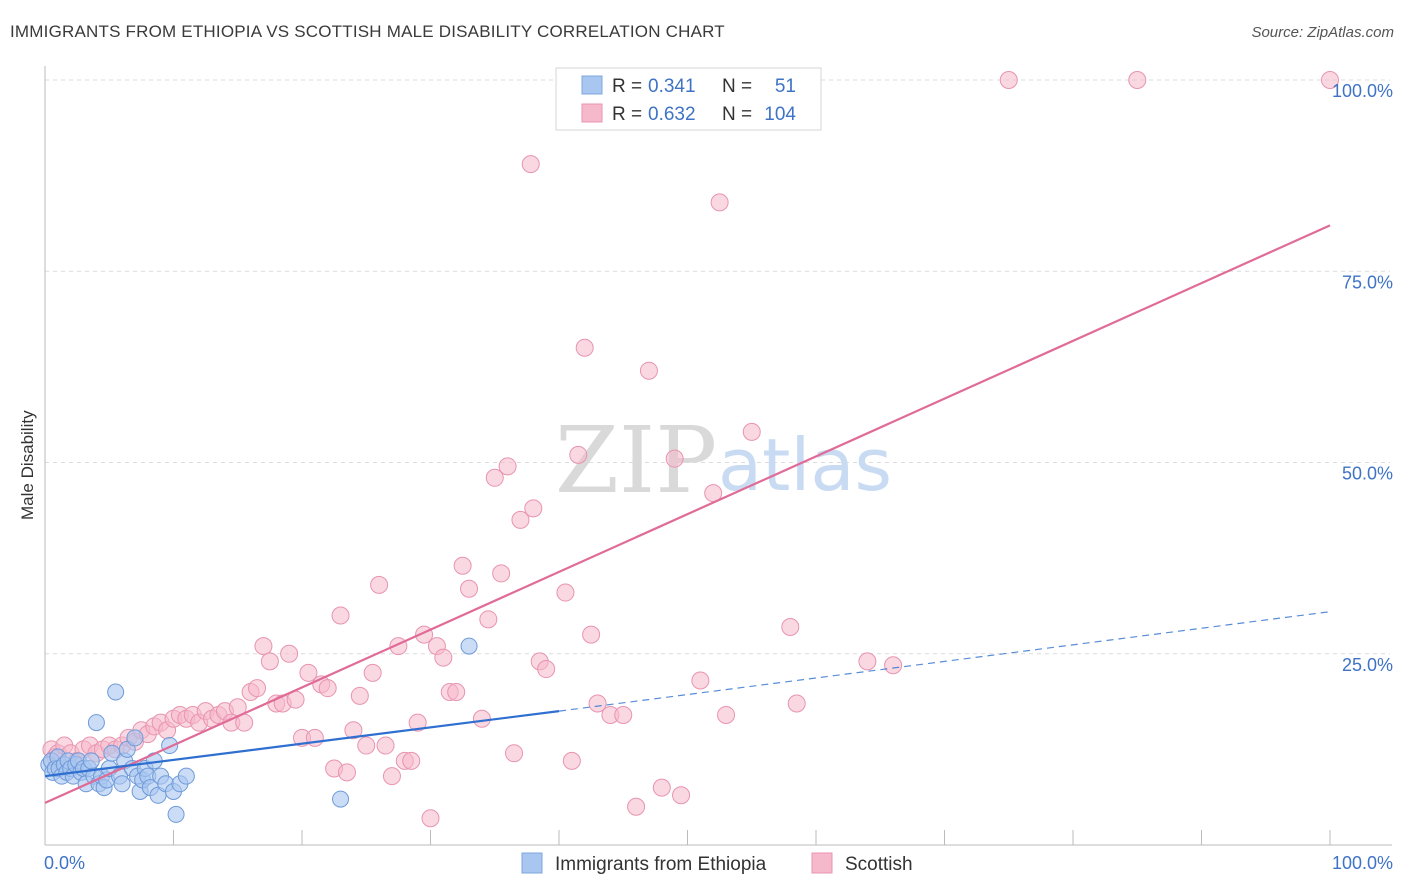  Describe the element at coordinates (302, 744) in the screenshot. I see `ethiopia-trend-line` at that location.